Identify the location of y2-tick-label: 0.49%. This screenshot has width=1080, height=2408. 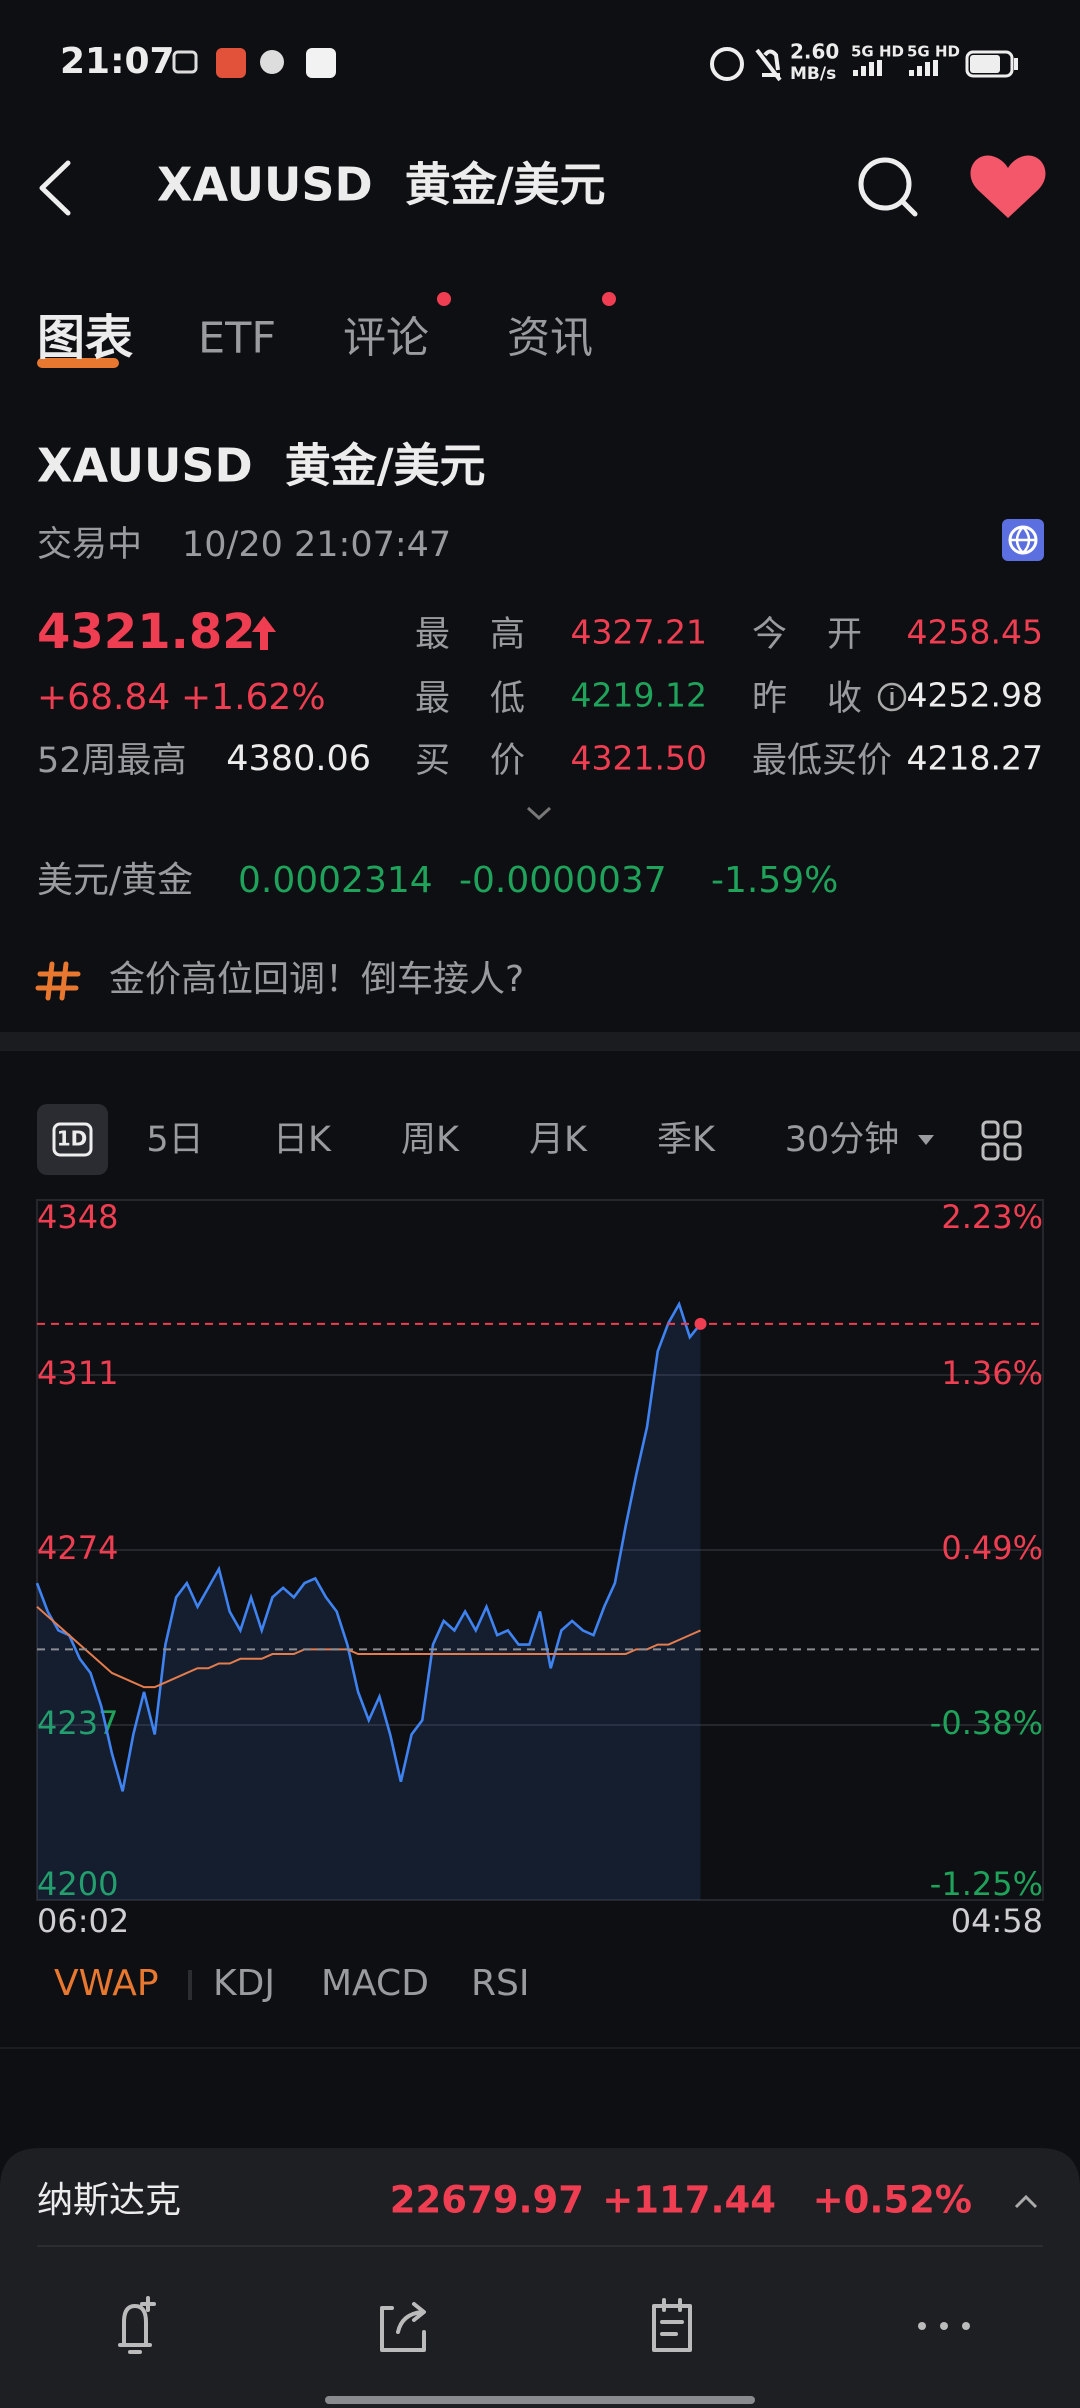
(992, 1548).